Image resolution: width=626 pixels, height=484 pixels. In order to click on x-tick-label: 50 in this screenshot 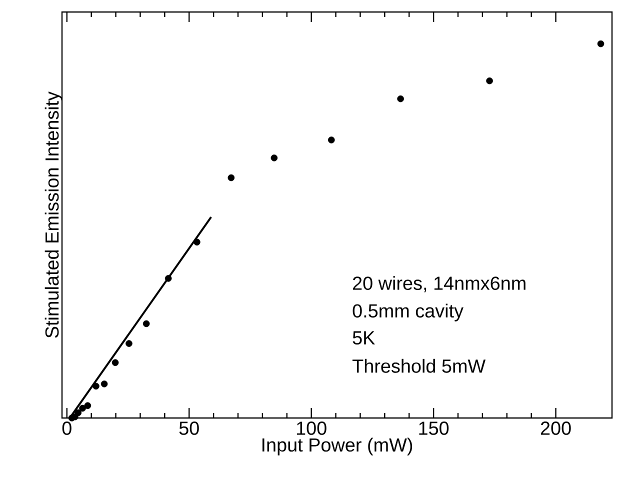, I will do `click(189, 428)`.